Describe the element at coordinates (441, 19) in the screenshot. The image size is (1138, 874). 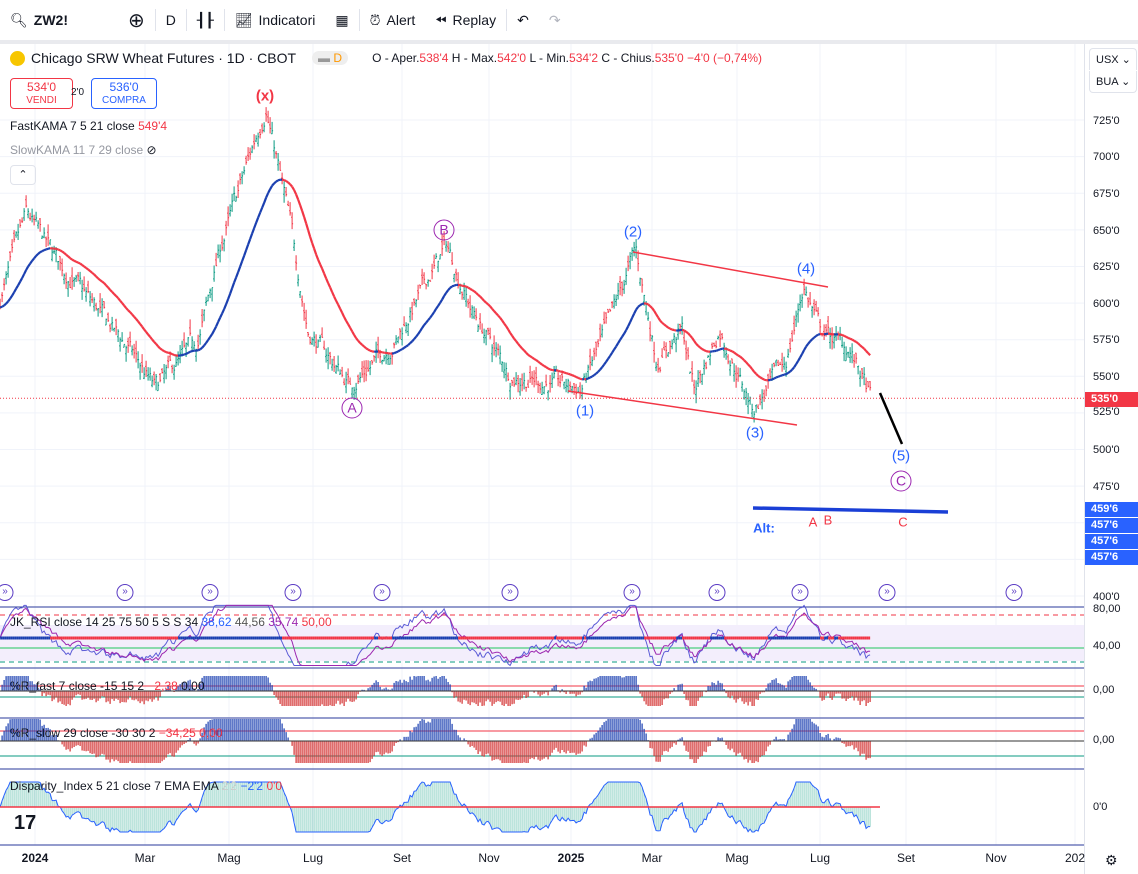
I see `rewind-icon: ⏪︎` at that location.